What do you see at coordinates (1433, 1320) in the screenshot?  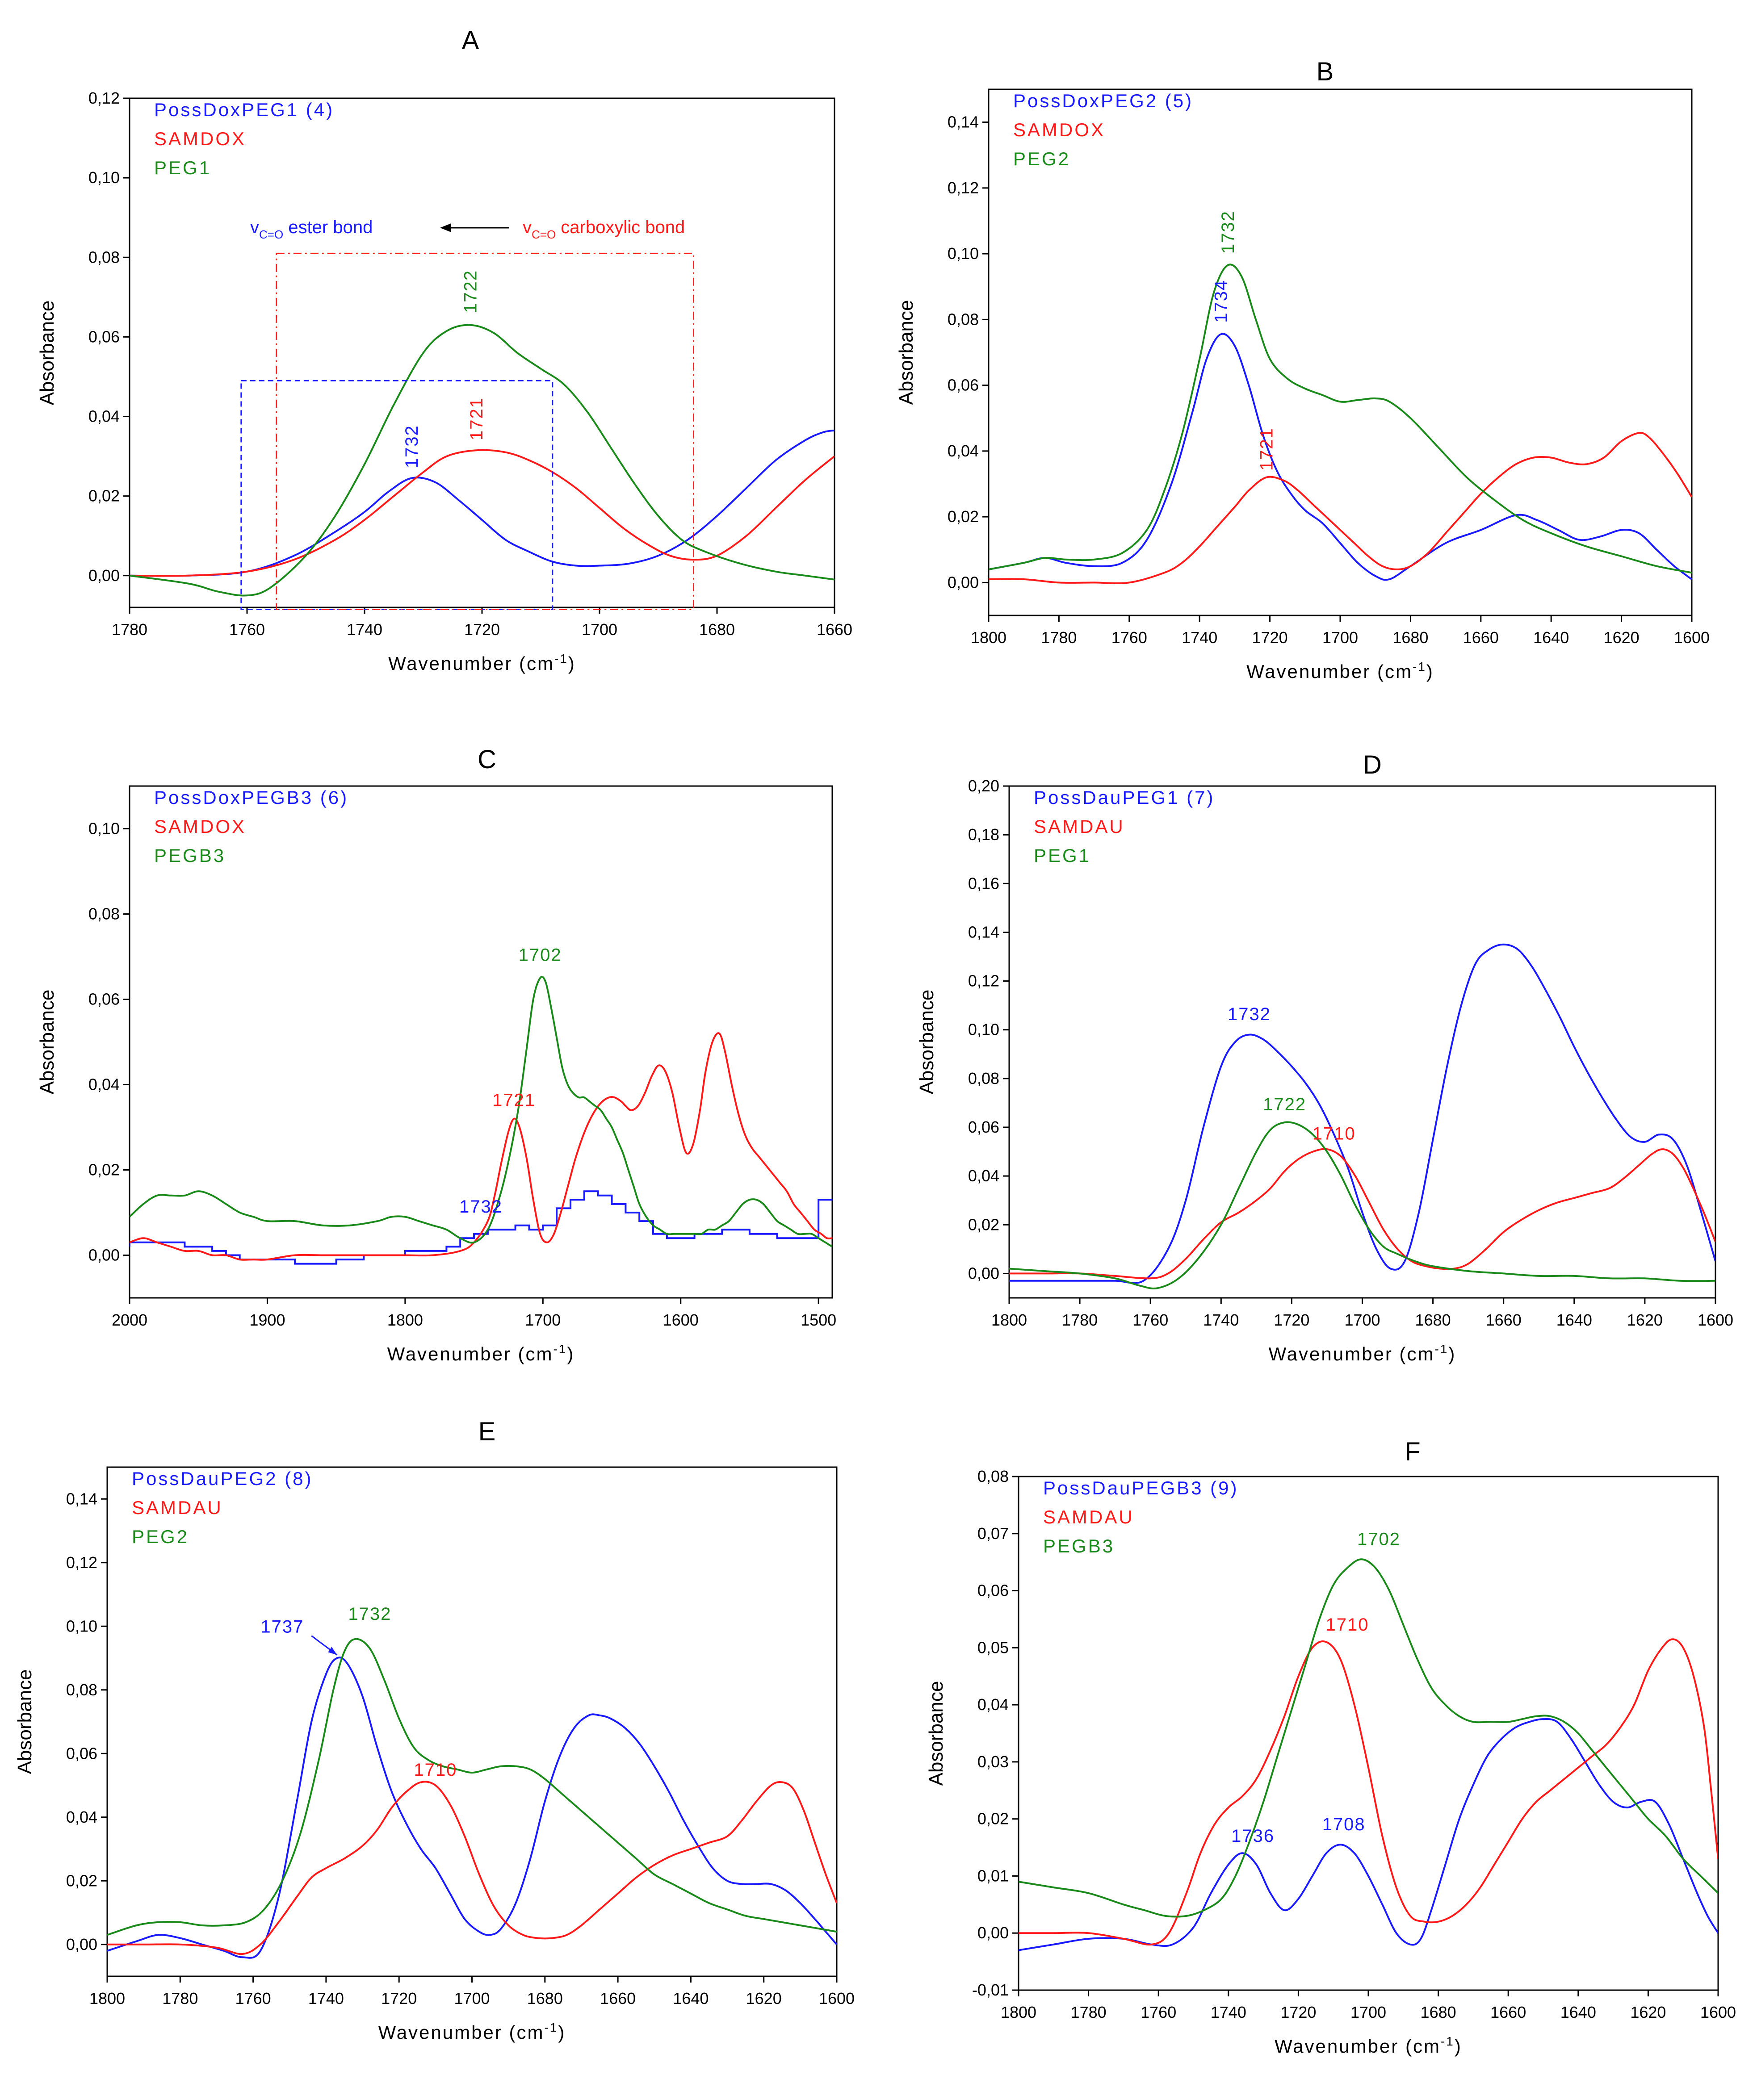 I see `panel-d-xtick-label: 1680` at bounding box center [1433, 1320].